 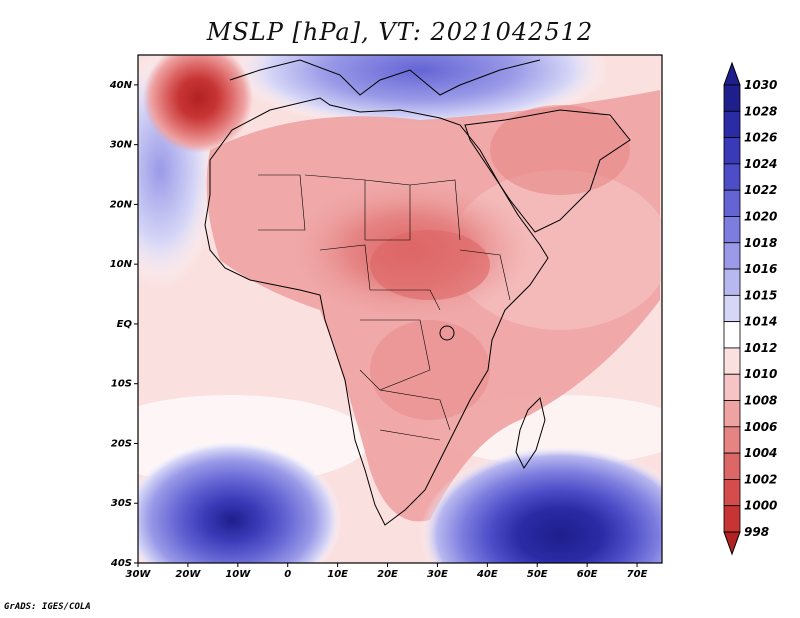 What do you see at coordinates (760, 427) in the screenshot?
I see `colorbar-label: 1006` at bounding box center [760, 427].